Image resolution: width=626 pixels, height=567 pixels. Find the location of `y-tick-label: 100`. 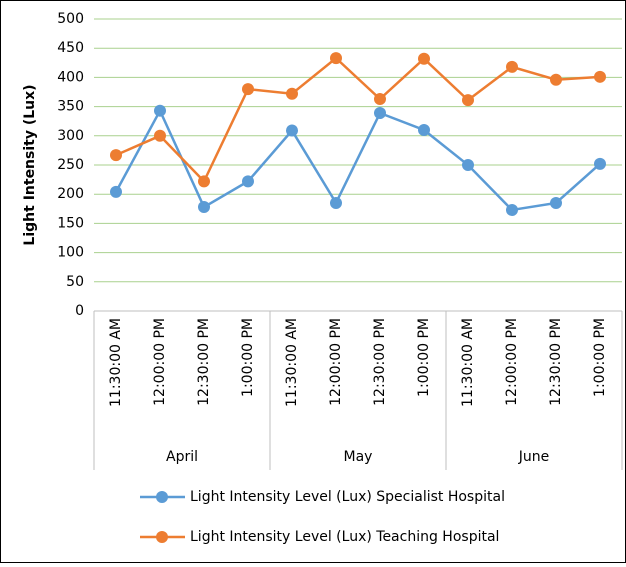

y-tick-label: 100 is located at coordinates (70, 253).